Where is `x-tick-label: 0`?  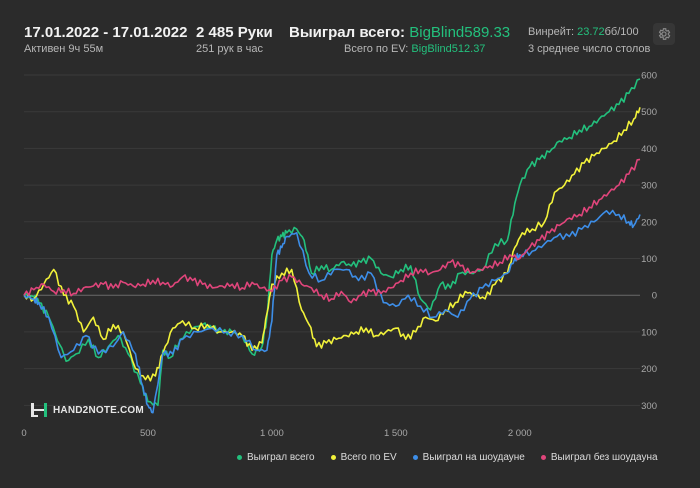 x-tick-label: 0 is located at coordinates (23, 433).